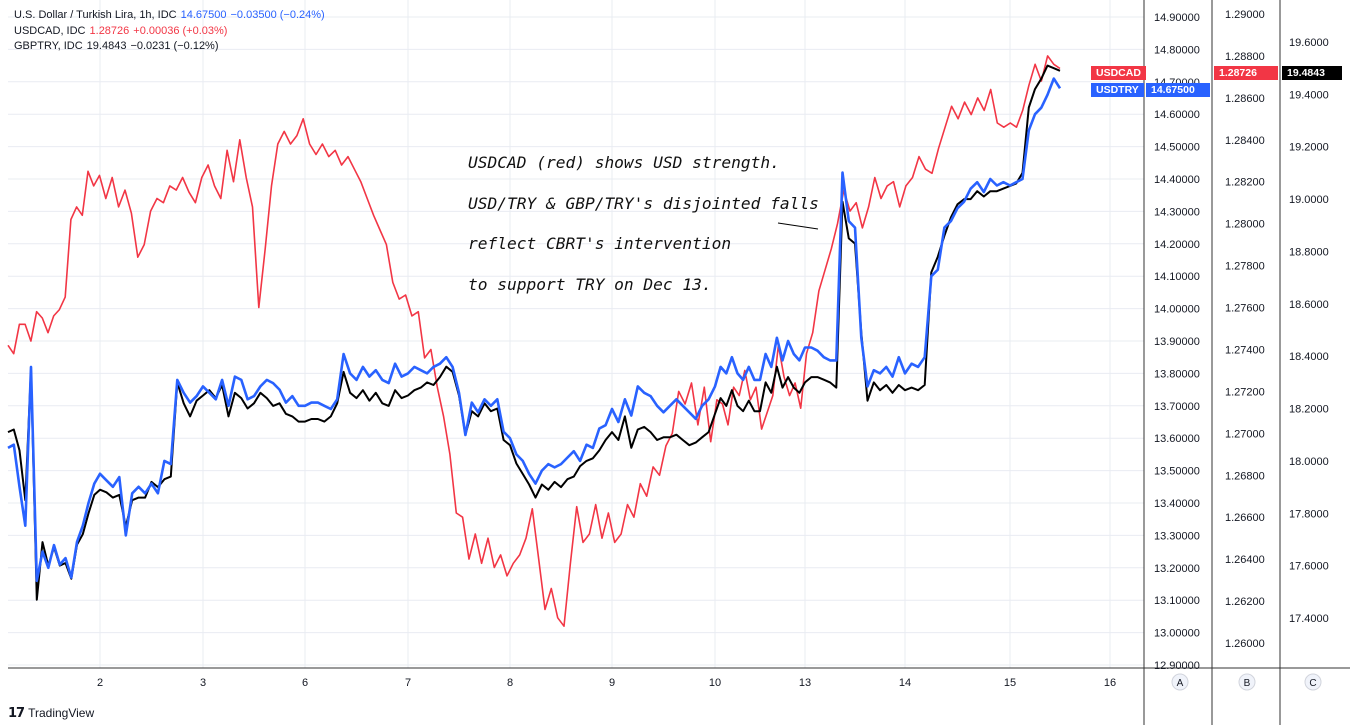 This screenshot has width=1350, height=725. Describe the element at coordinates (1309, 357) in the screenshot. I see `axis-c-tick-label: 18.4000` at that location.